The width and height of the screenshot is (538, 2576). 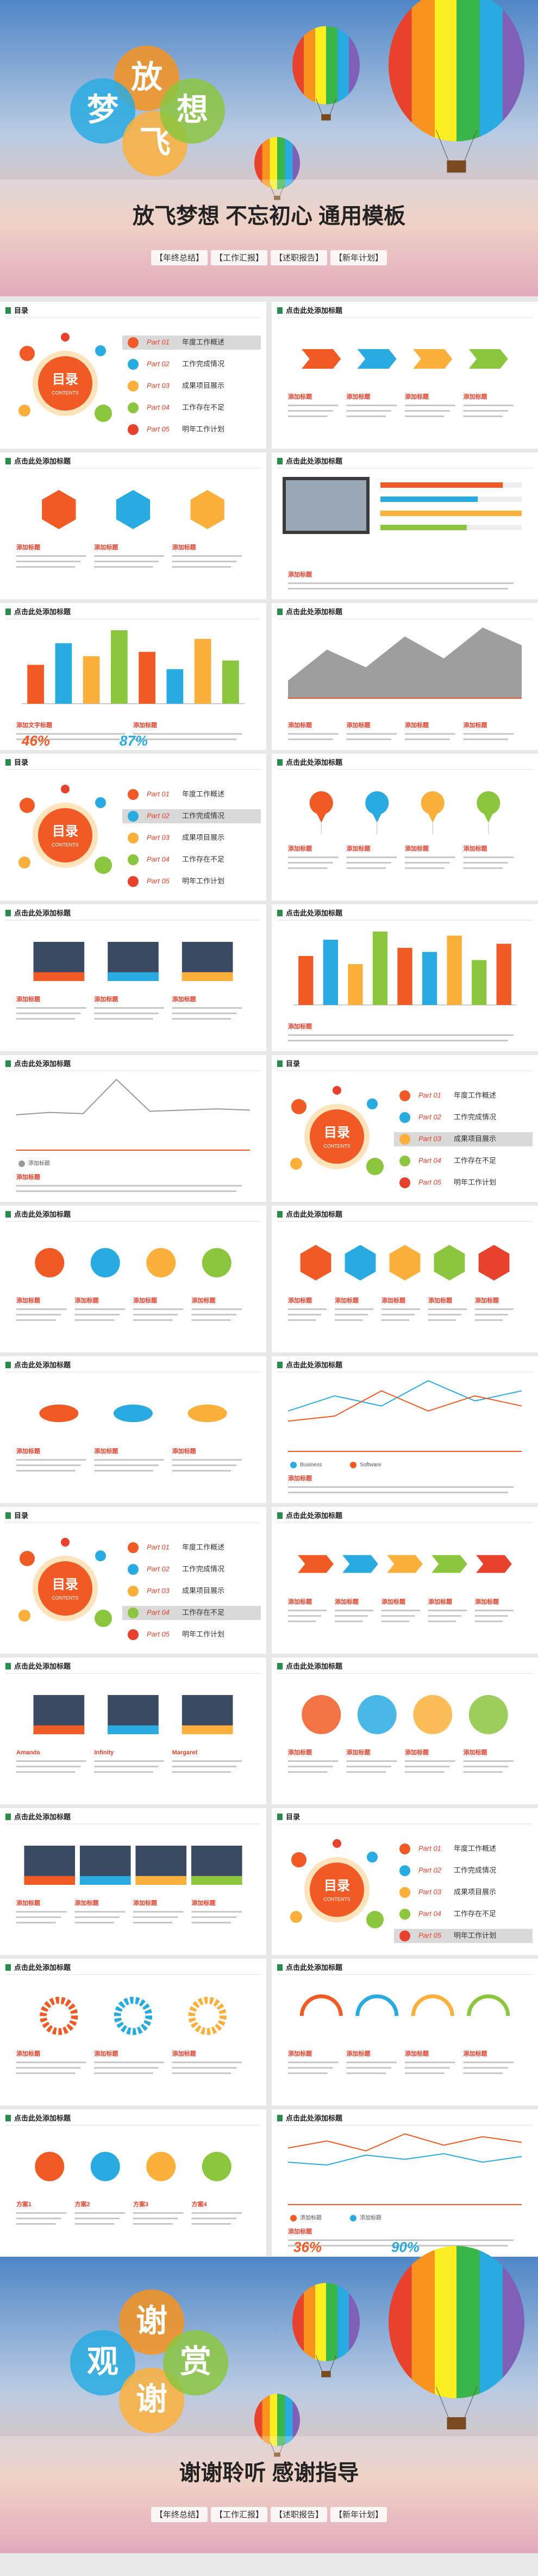 What do you see at coordinates (298, 2514) in the screenshot?
I see `tag: 【述职报告】` at bounding box center [298, 2514].